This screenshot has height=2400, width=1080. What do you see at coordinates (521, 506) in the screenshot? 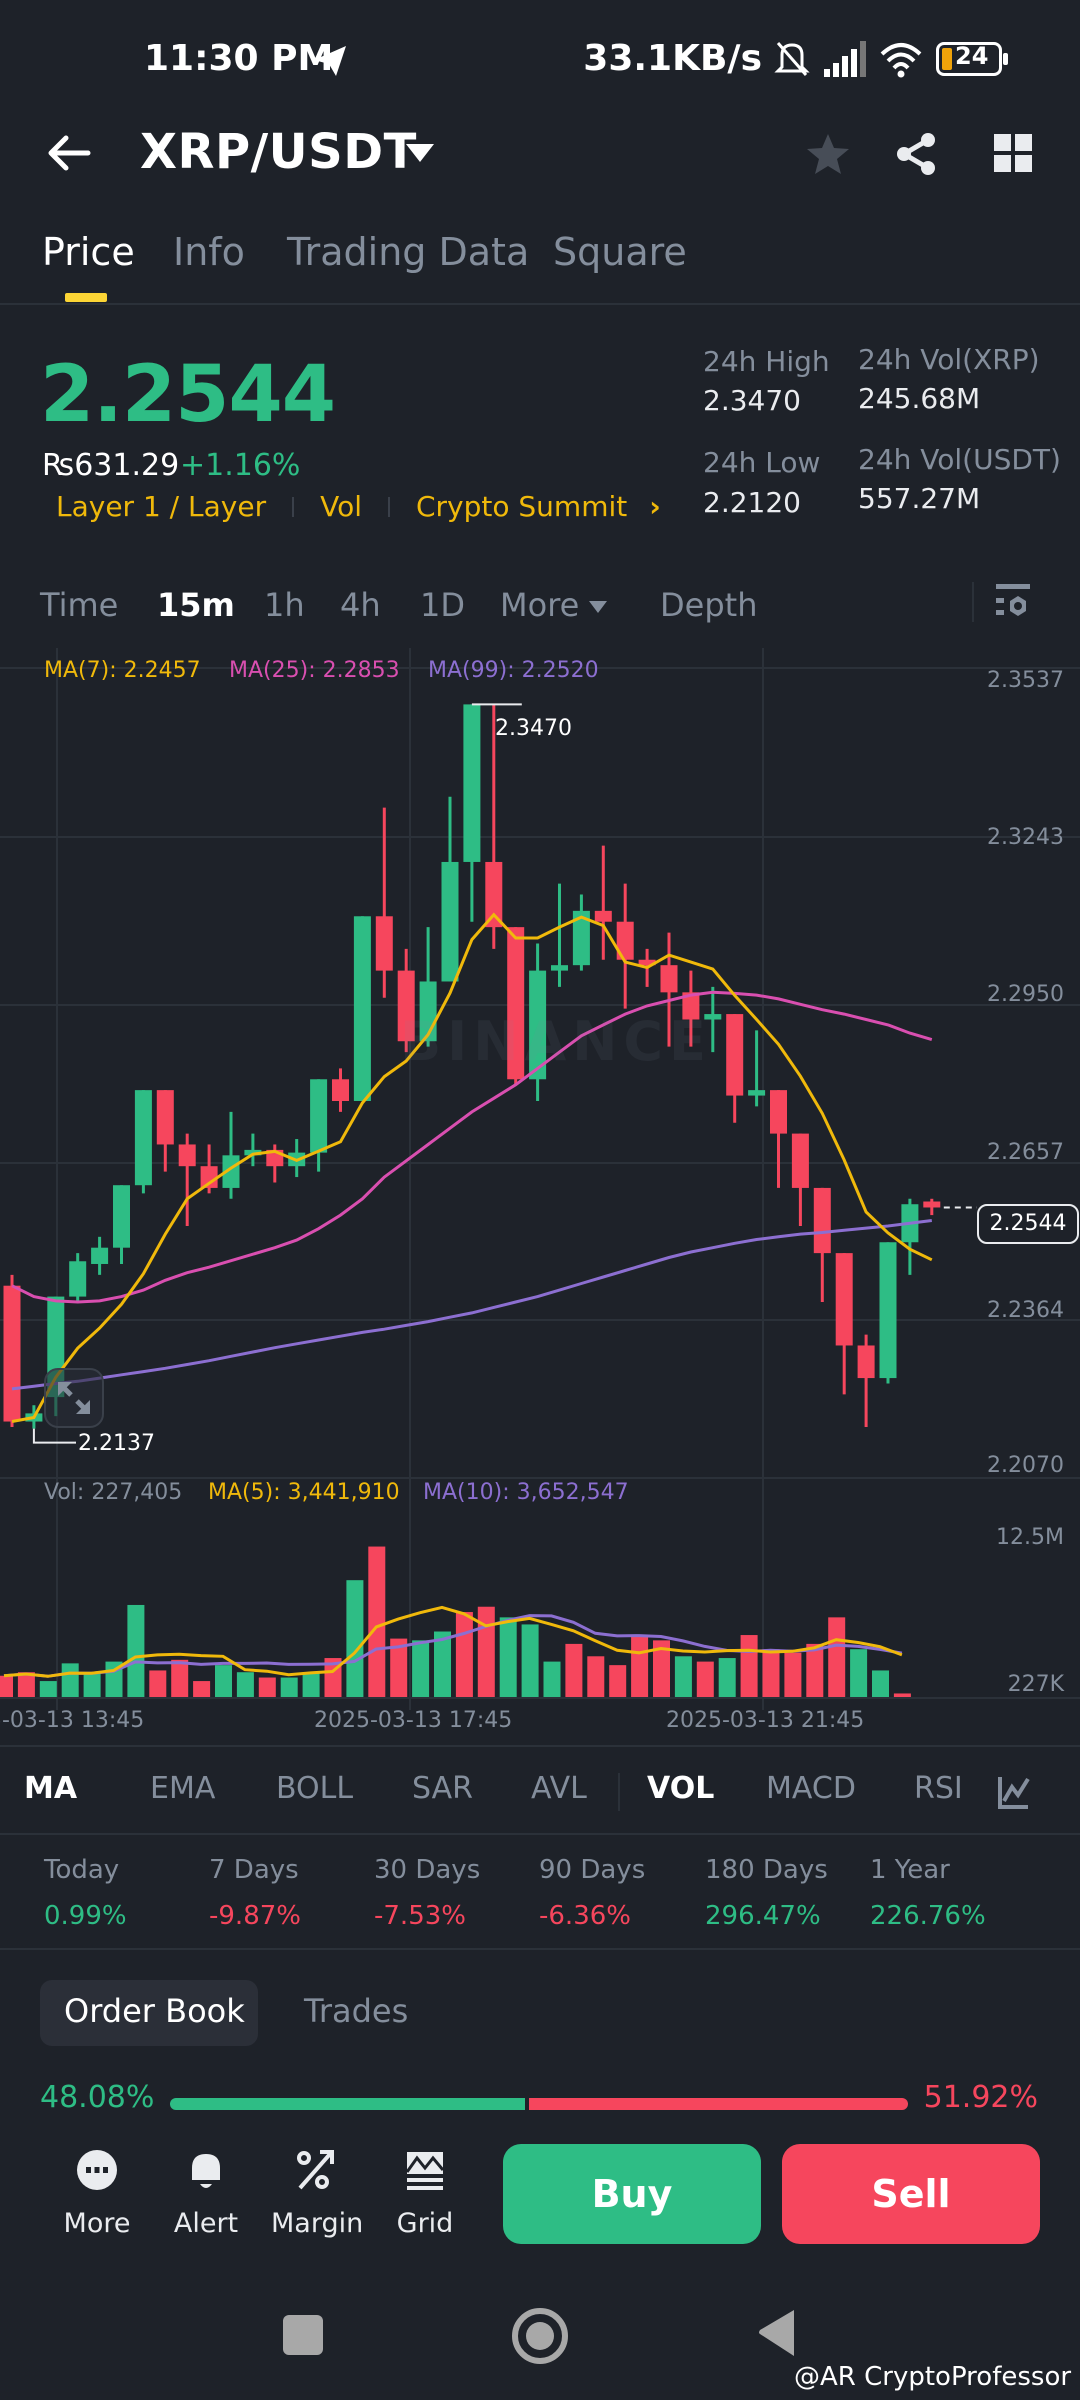
I see `tag-crypto-summit: Crypto Summit` at bounding box center [521, 506].